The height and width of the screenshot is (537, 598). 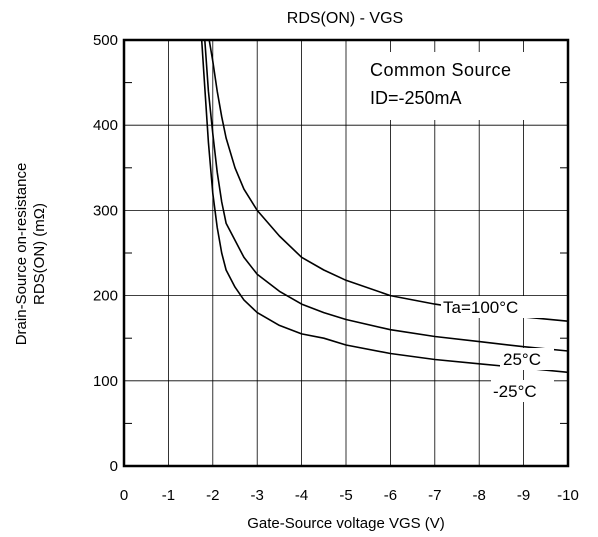 What do you see at coordinates (105, 210) in the screenshot?
I see `y-tick-label: 300` at bounding box center [105, 210].